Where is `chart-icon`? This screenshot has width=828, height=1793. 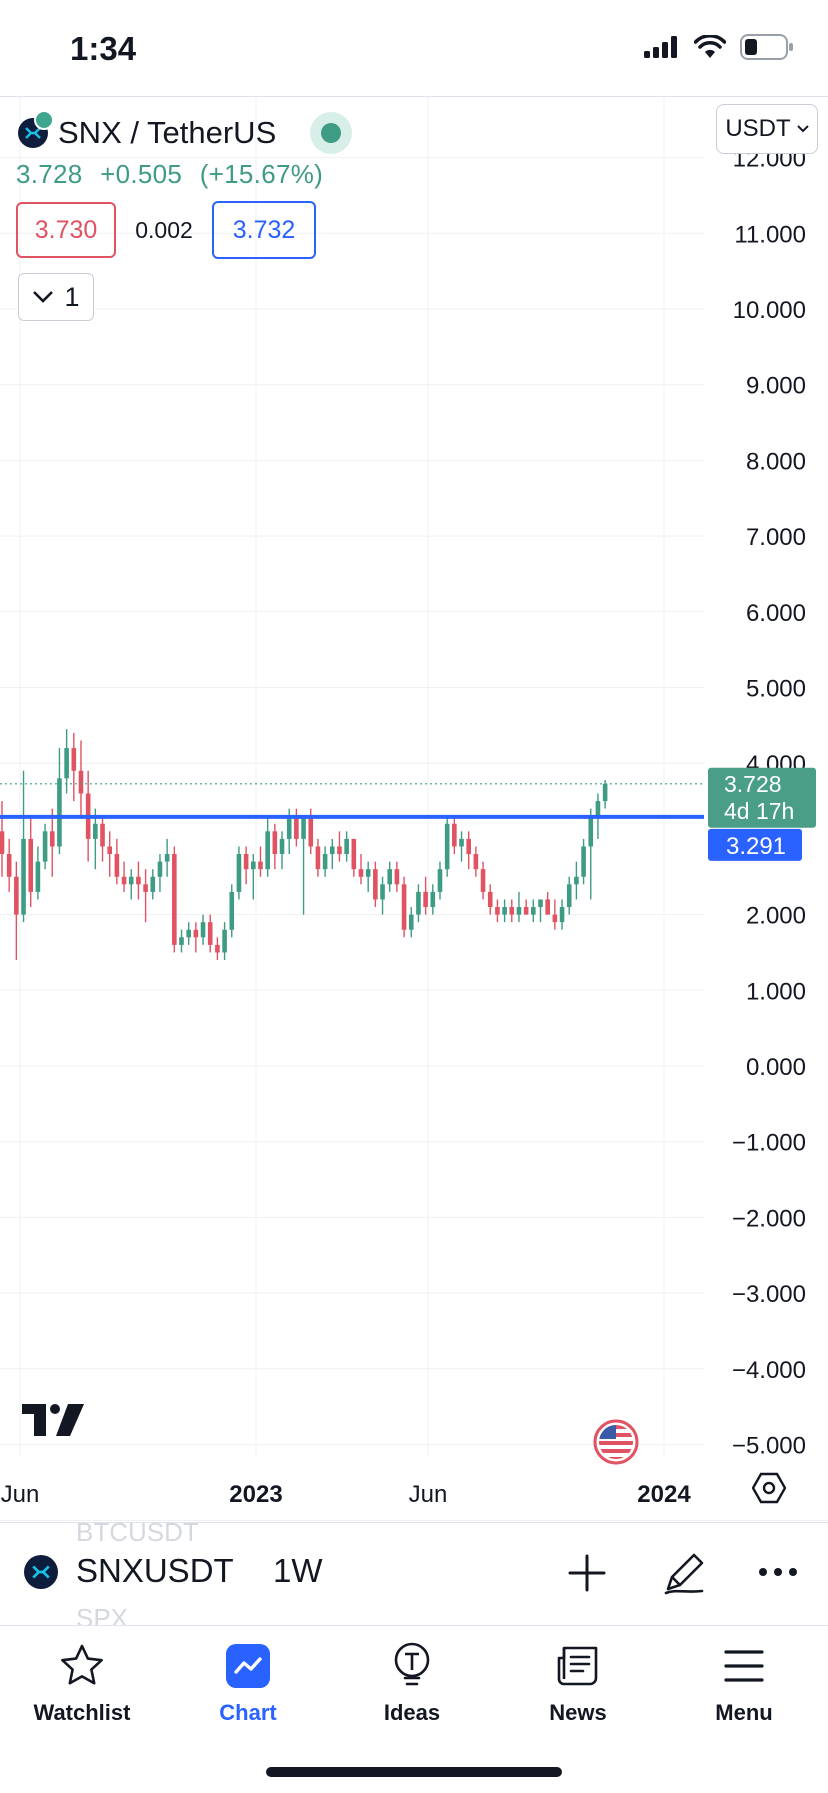
chart-icon is located at coordinates (248, 1666).